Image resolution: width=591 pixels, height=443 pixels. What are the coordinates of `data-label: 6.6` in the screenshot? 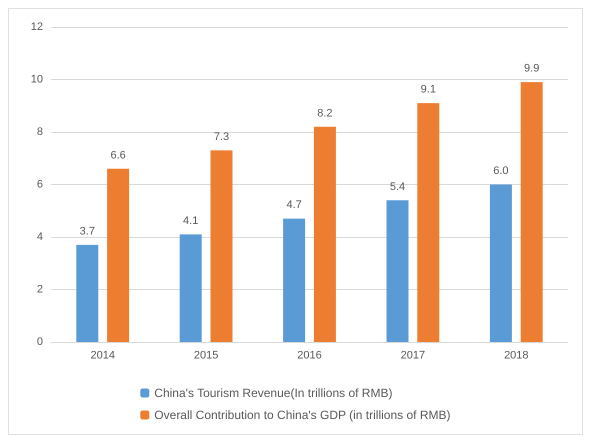 It's located at (118, 155).